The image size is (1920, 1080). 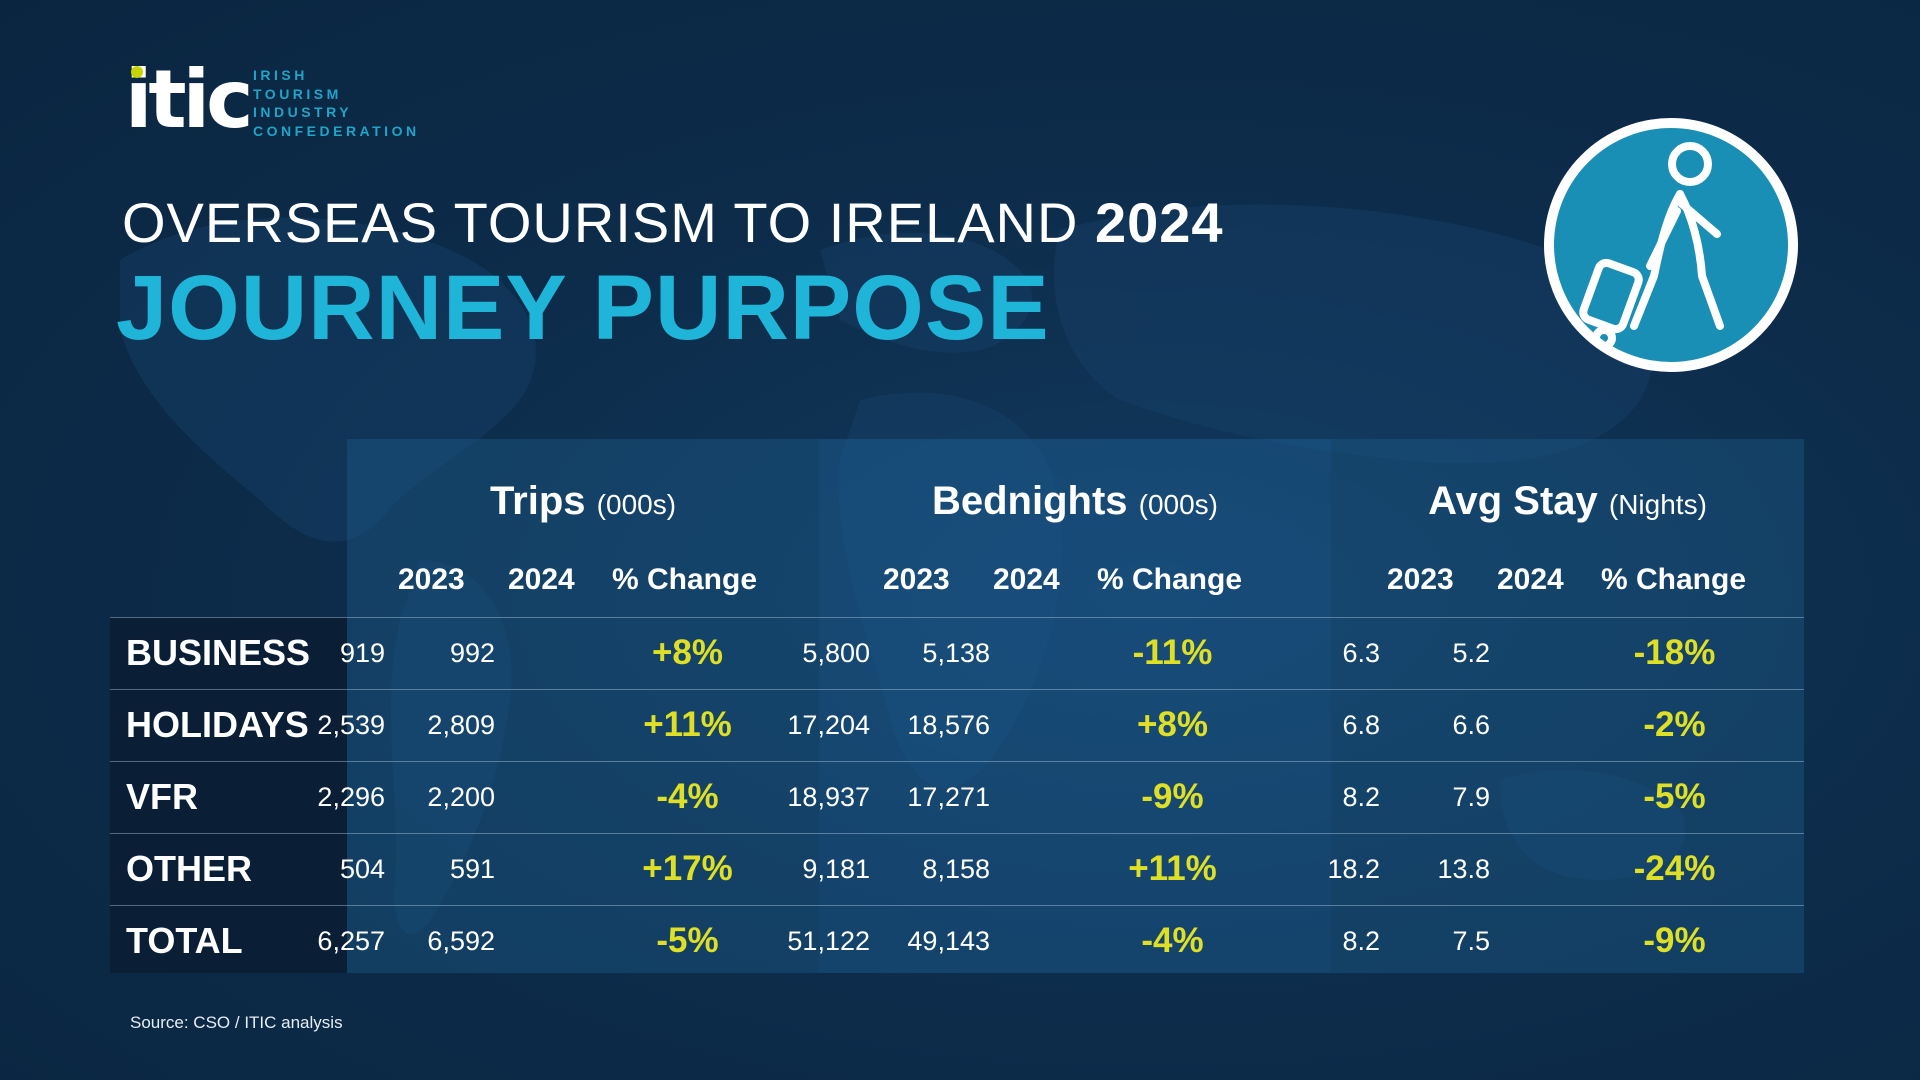 I want to click on value-cell: 6.3, so click(x=1361, y=653).